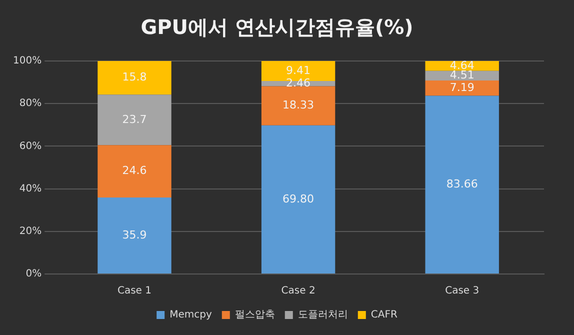 This screenshot has width=574, height=335. I want to click on y-tick-label: 60%, so click(30, 146).